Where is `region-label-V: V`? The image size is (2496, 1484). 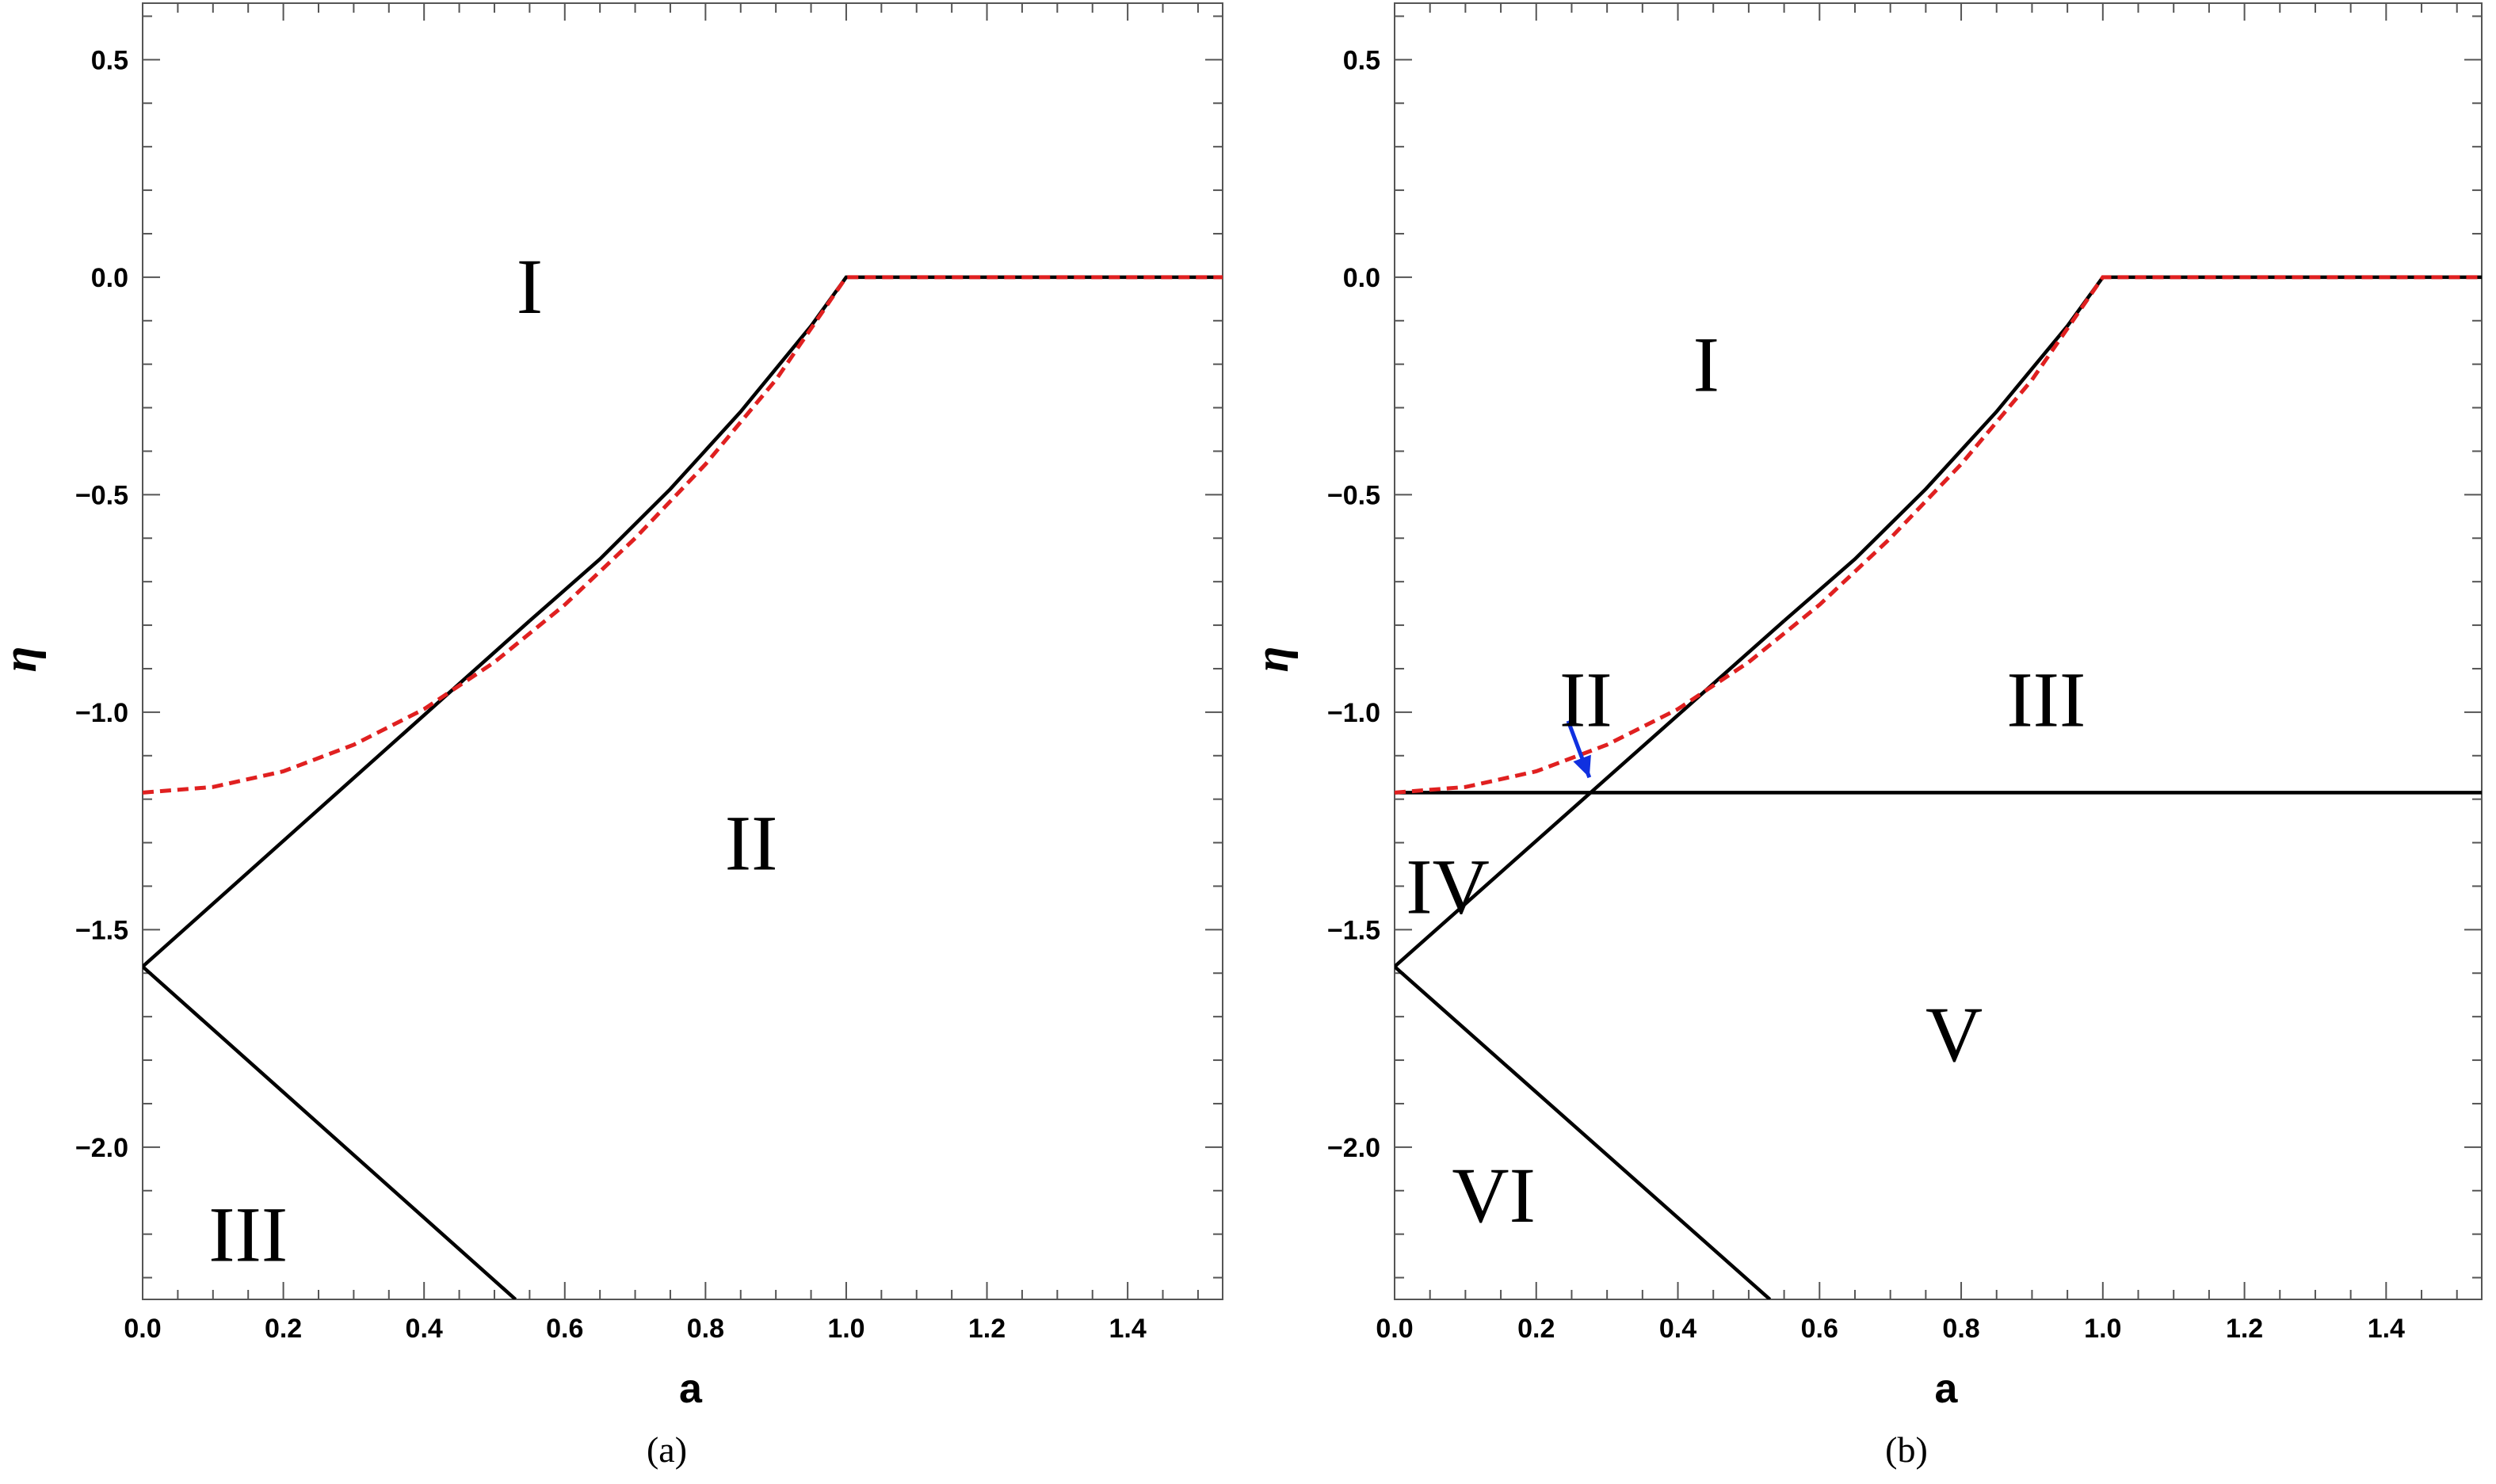
region-label-V: V is located at coordinates (1954, 1034).